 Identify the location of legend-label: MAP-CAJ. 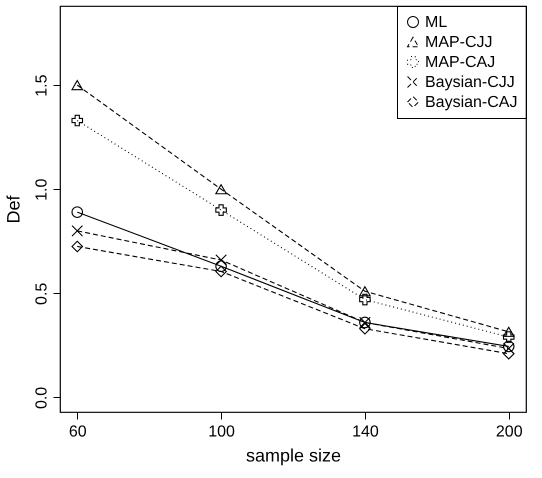
(460, 62).